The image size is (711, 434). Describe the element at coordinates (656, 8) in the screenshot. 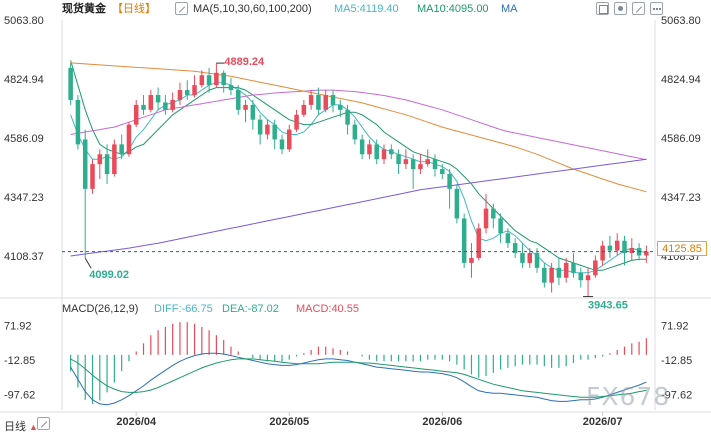

I see `more-icon` at that location.